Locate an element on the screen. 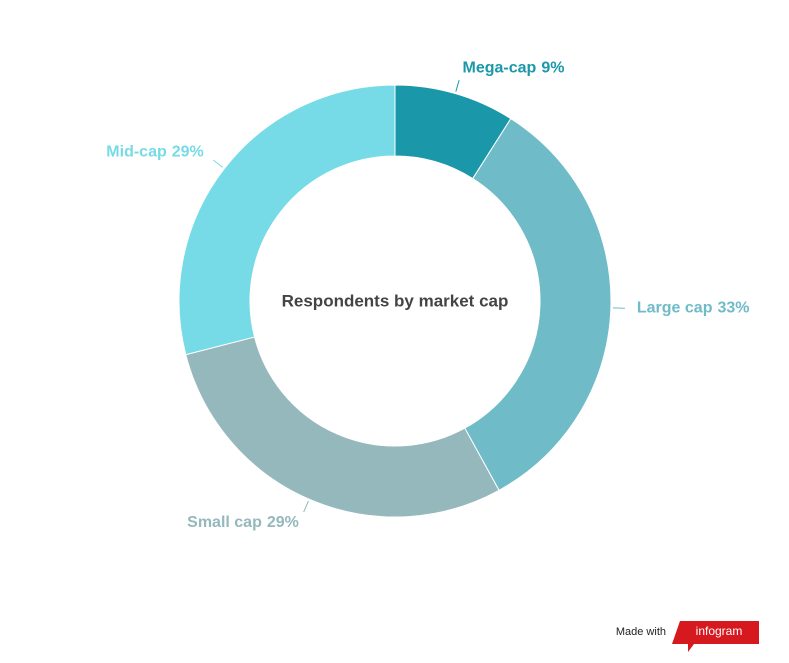  segment-label: Small cap 29% is located at coordinates (243, 522).